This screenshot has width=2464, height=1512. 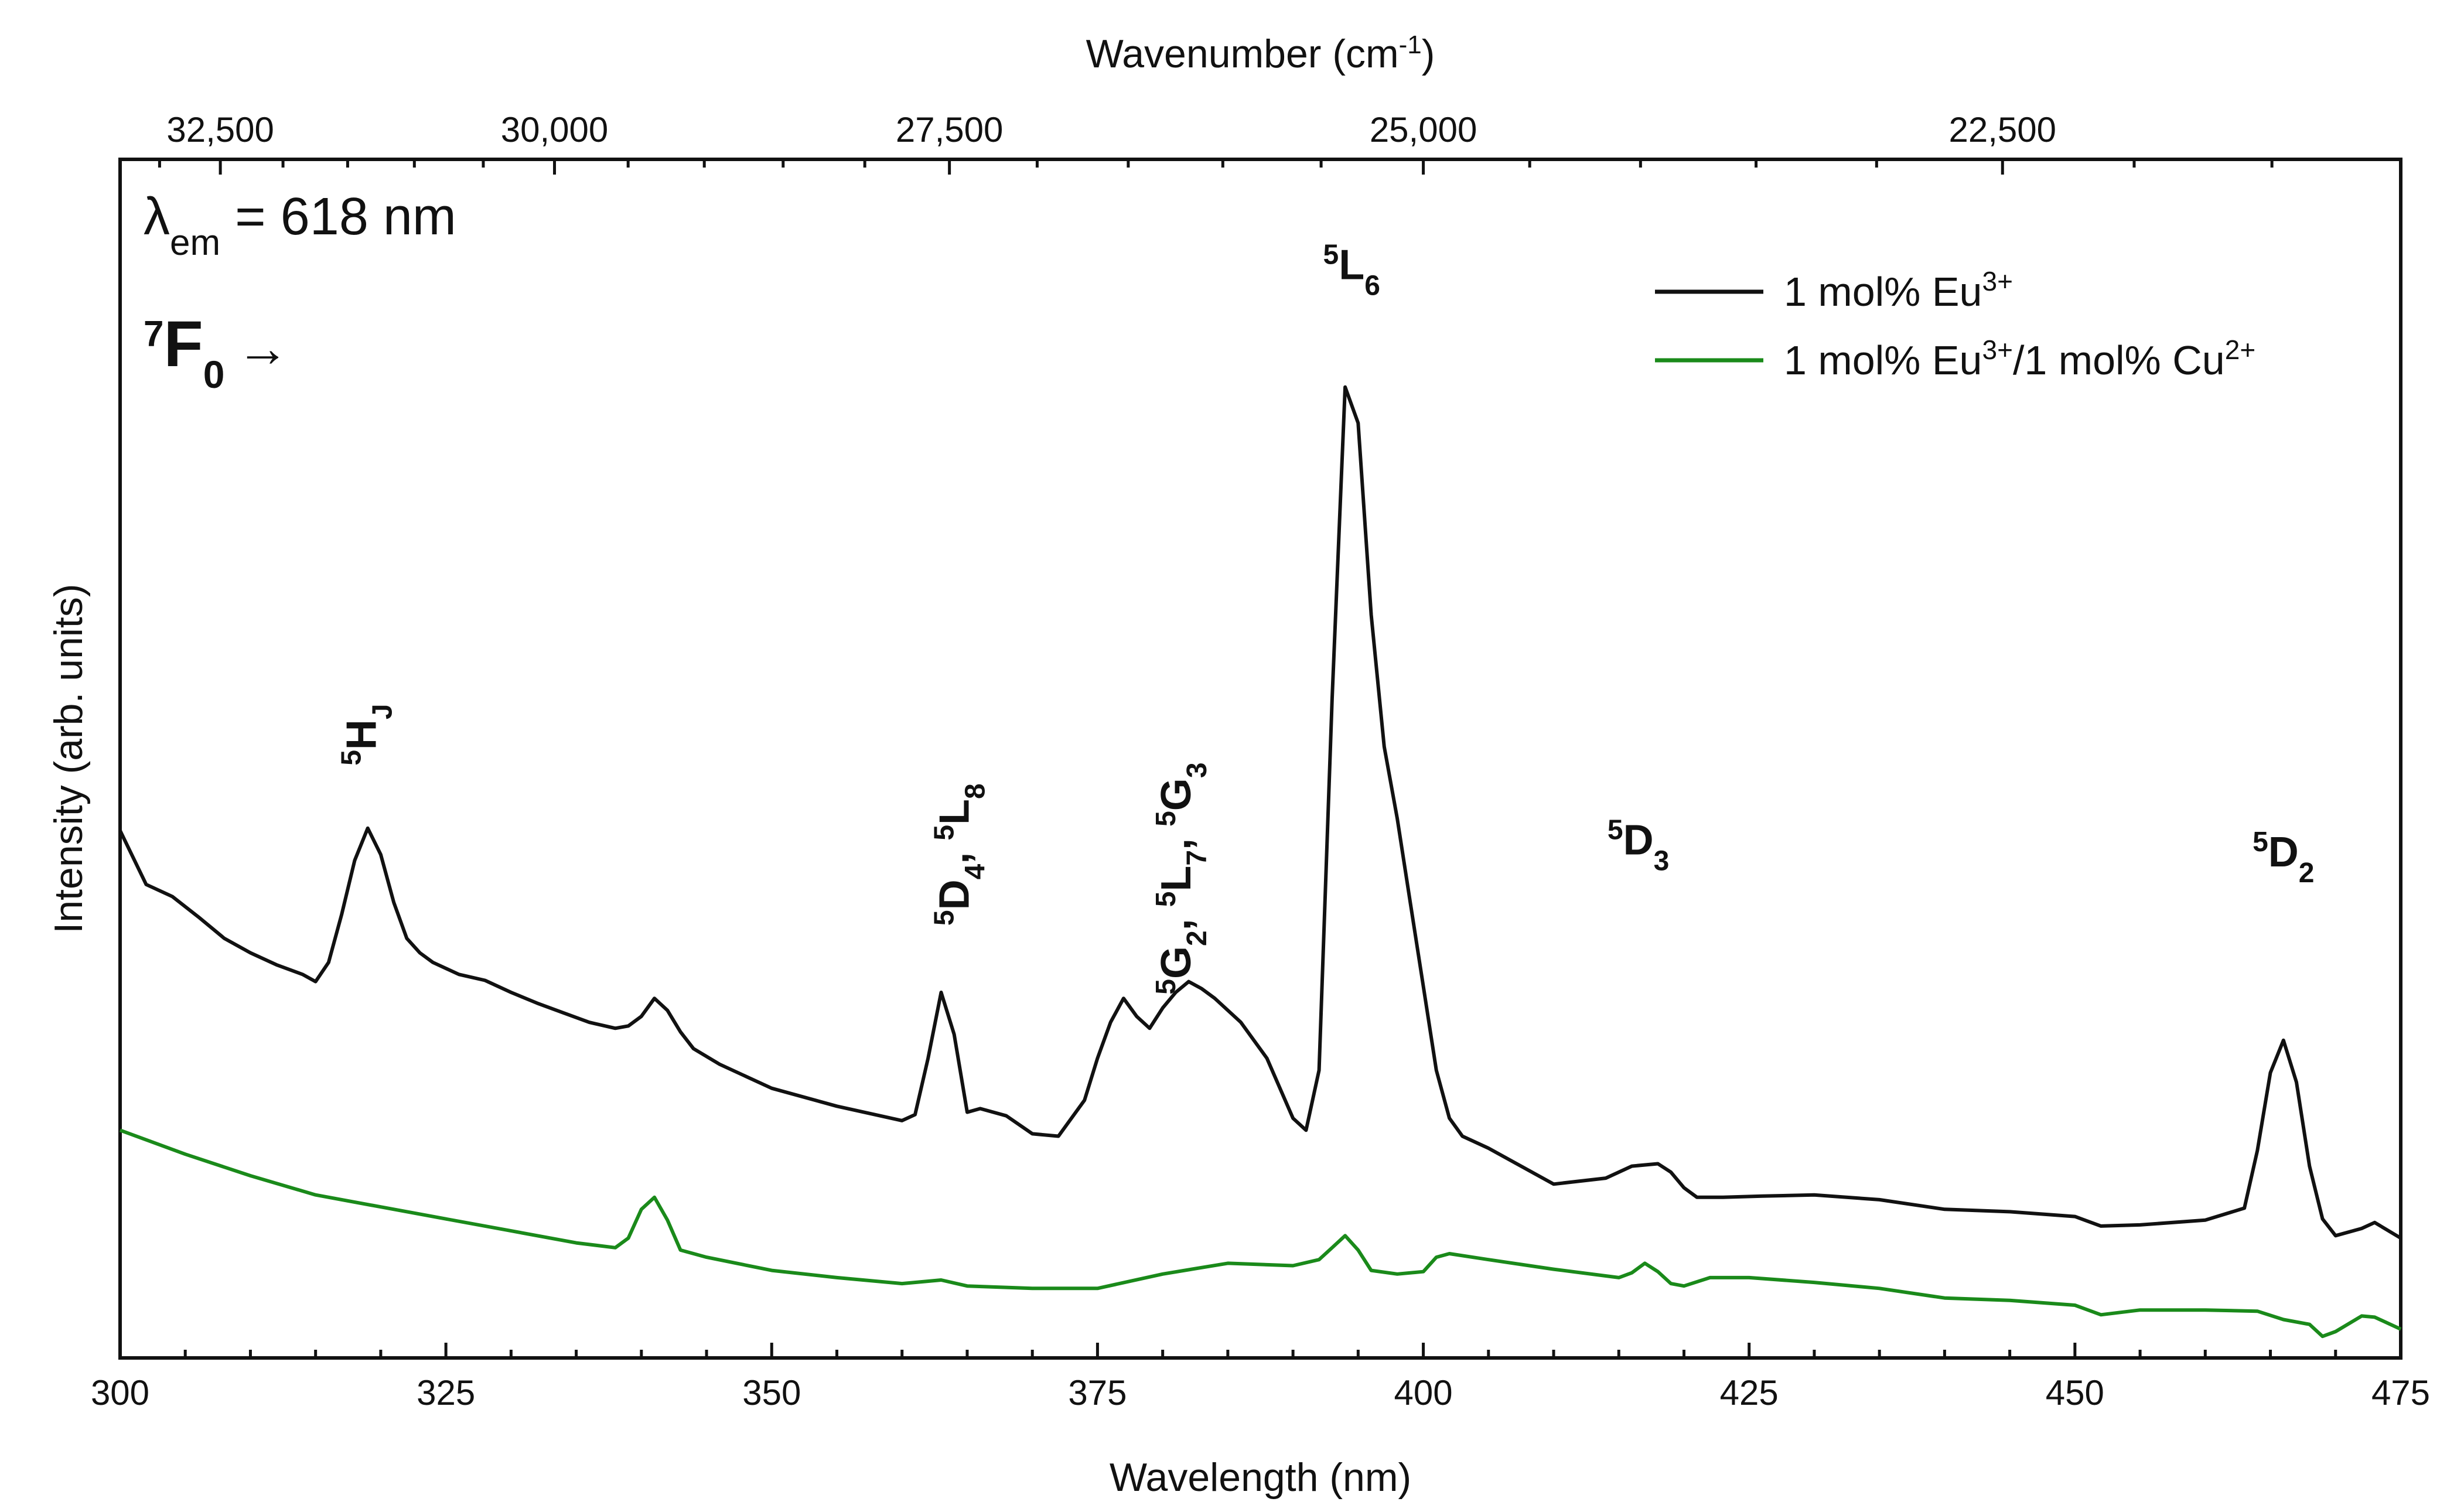 What do you see at coordinates (950, 129) in the screenshot?
I see `top-tick-label: 27,500` at bounding box center [950, 129].